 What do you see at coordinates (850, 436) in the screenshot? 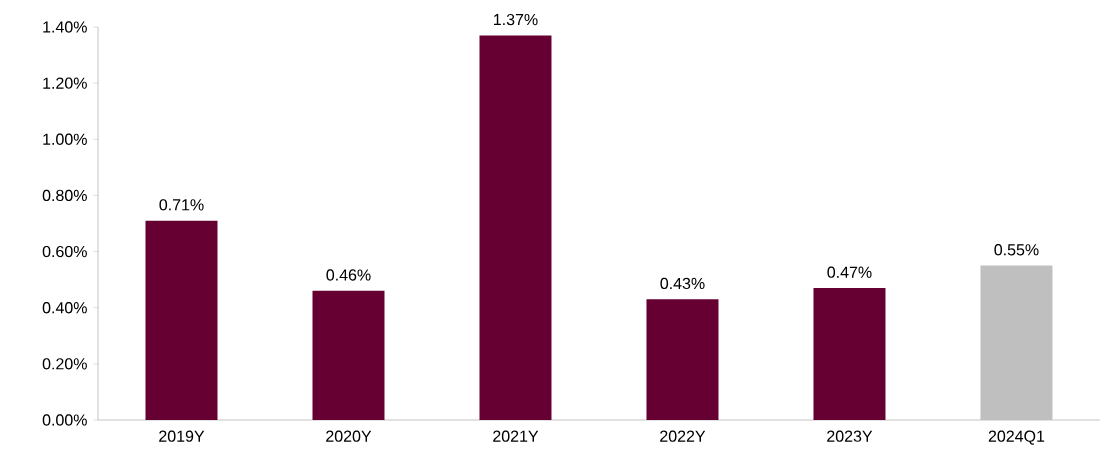
I see `x-tick-label: 2023Y` at bounding box center [850, 436].